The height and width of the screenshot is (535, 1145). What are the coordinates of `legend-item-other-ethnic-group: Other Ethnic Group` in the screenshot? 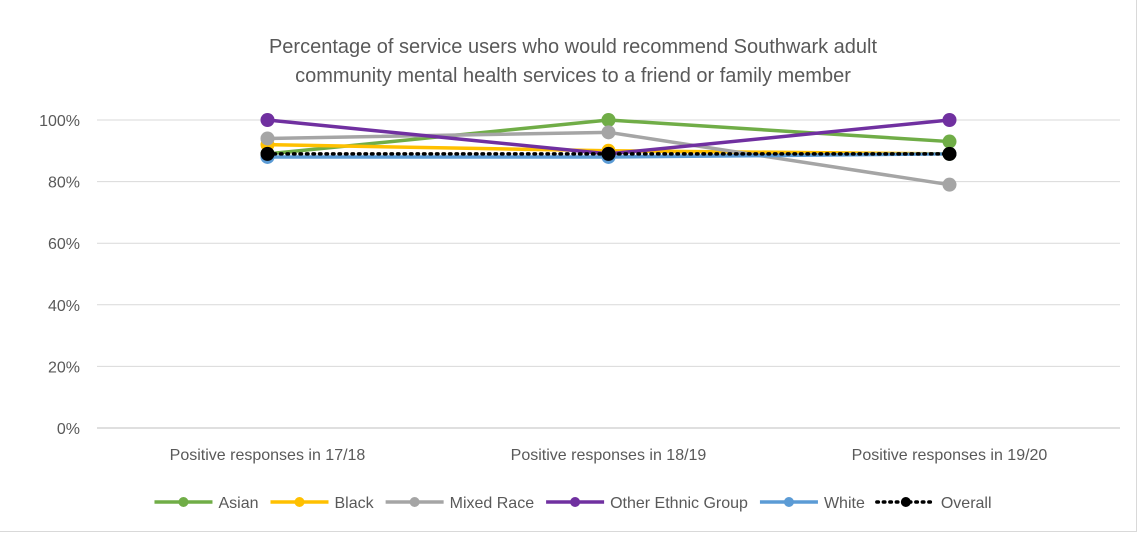 It's located at (647, 503).